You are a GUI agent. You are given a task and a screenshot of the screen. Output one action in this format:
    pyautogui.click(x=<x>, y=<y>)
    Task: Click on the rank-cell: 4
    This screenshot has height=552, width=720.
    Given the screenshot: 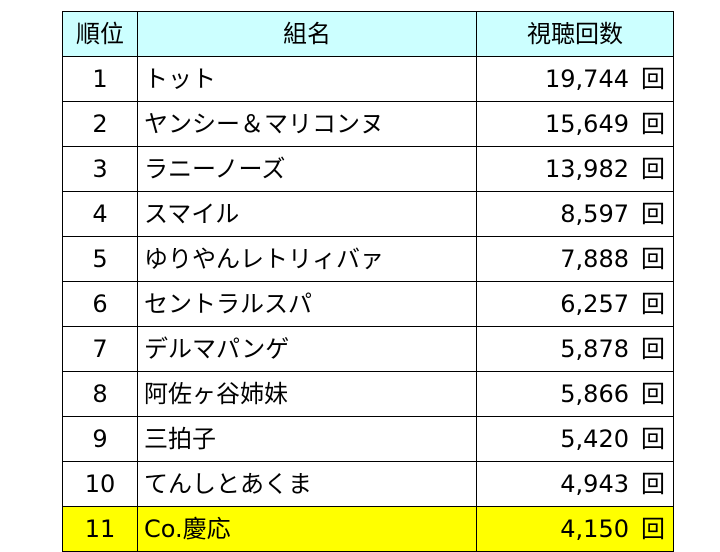 What is the action you would take?
    pyautogui.click(x=100, y=214)
    